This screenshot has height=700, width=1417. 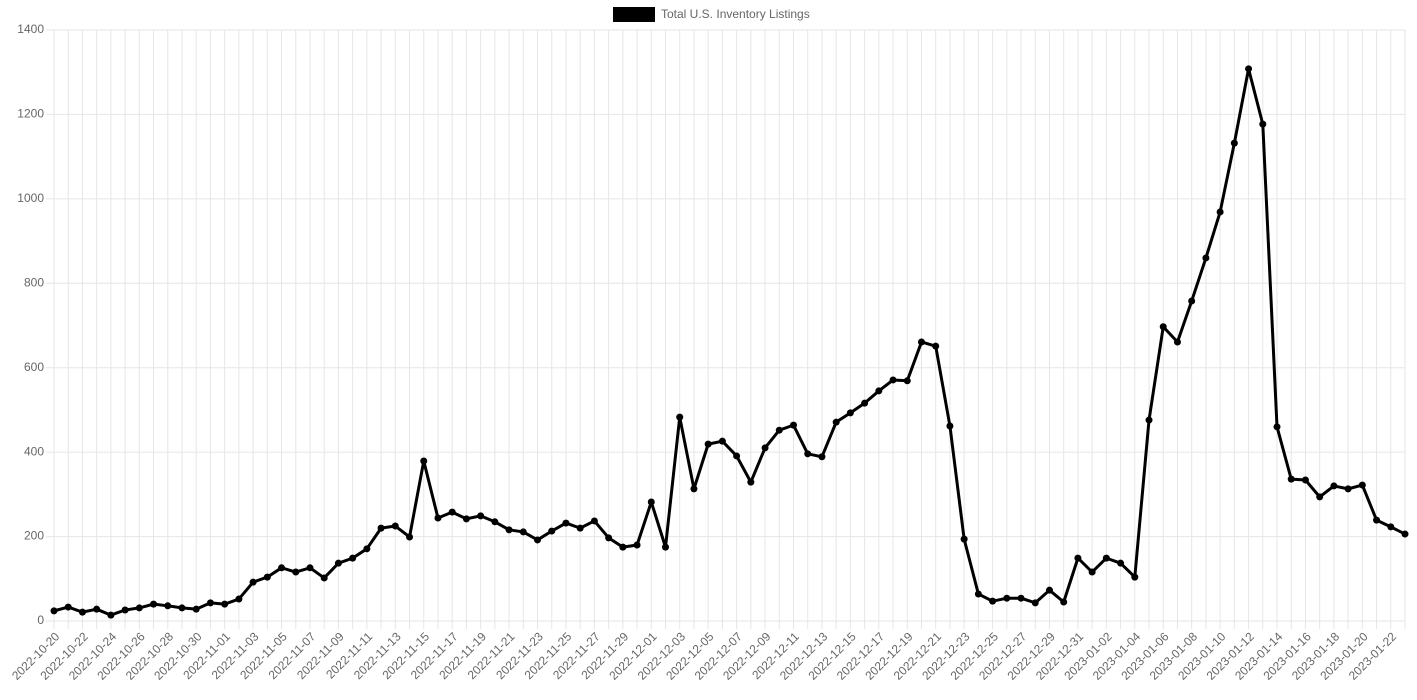 What do you see at coordinates (735, 14) in the screenshot?
I see `legend-label: Total U.S. Inventory Listings` at bounding box center [735, 14].